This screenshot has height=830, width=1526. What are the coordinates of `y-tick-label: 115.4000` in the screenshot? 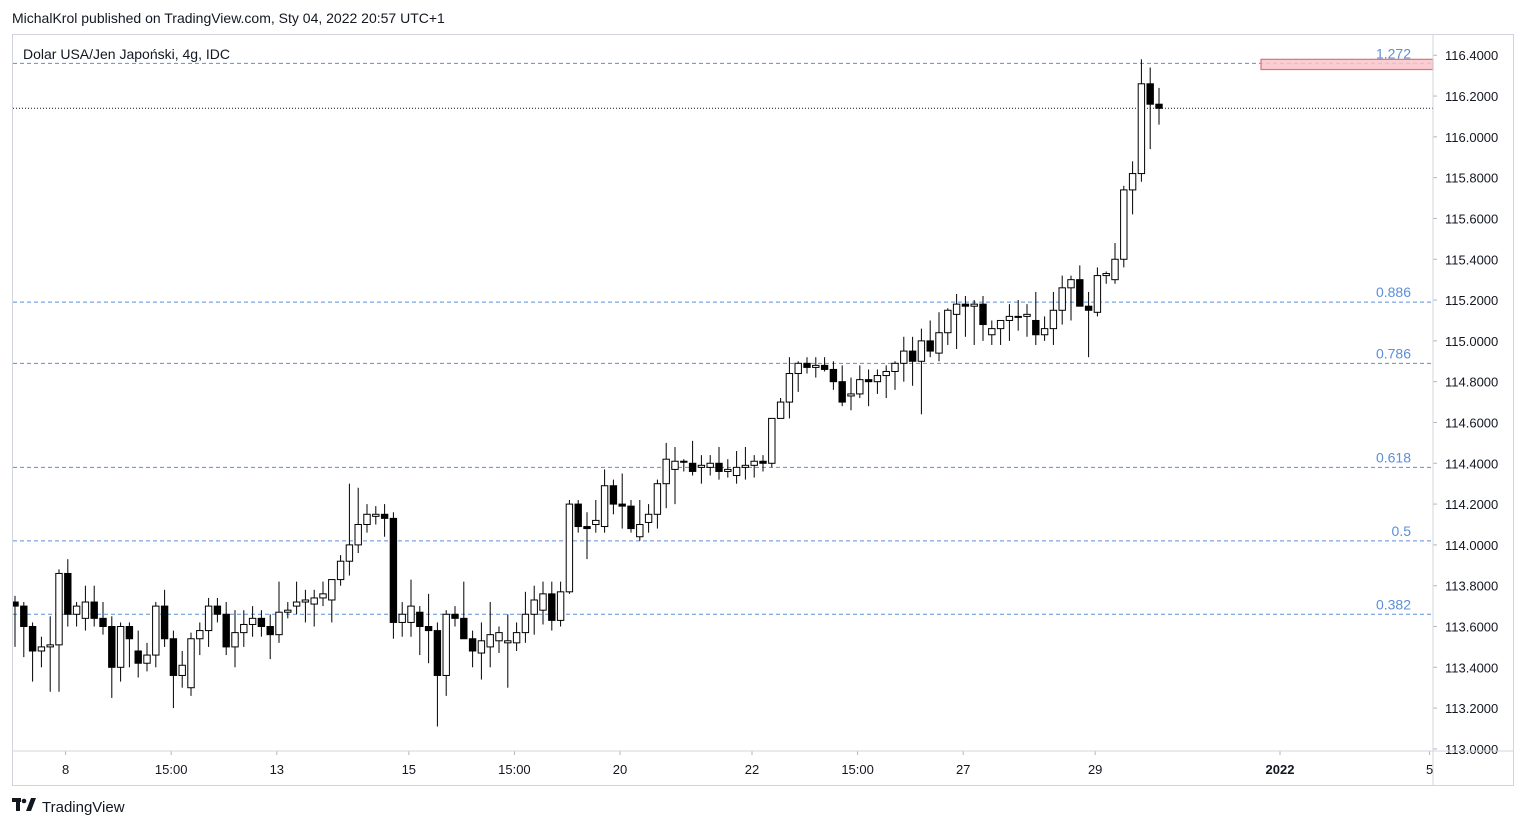 It's located at (1471, 259).